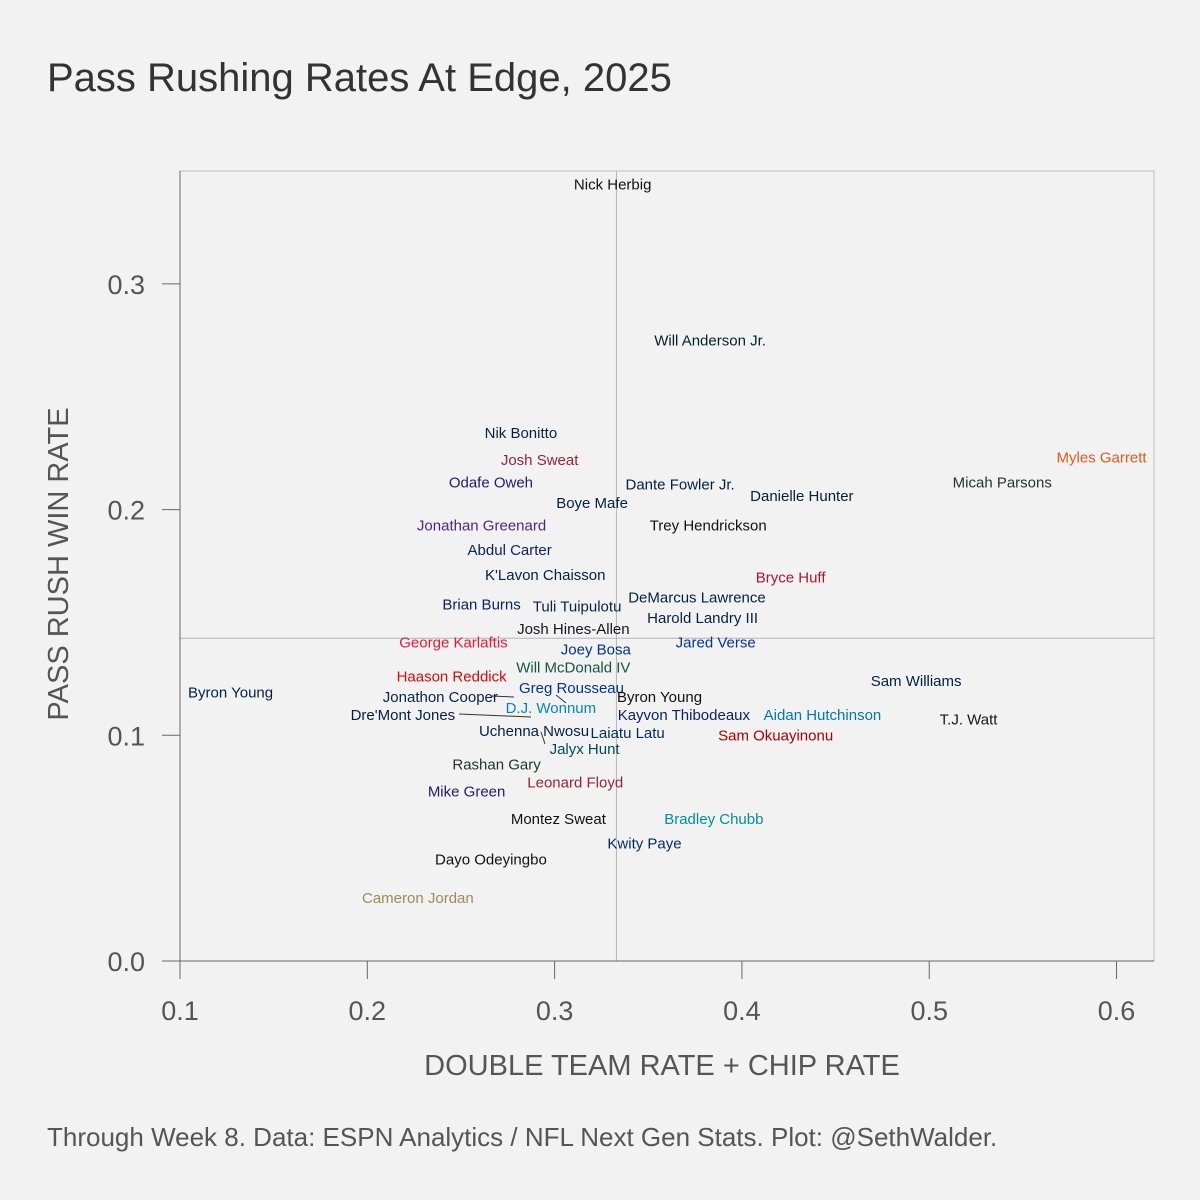 This screenshot has width=1200, height=1200. What do you see at coordinates (575, 783) in the screenshot?
I see `player-label: Leonard Floyd` at bounding box center [575, 783].